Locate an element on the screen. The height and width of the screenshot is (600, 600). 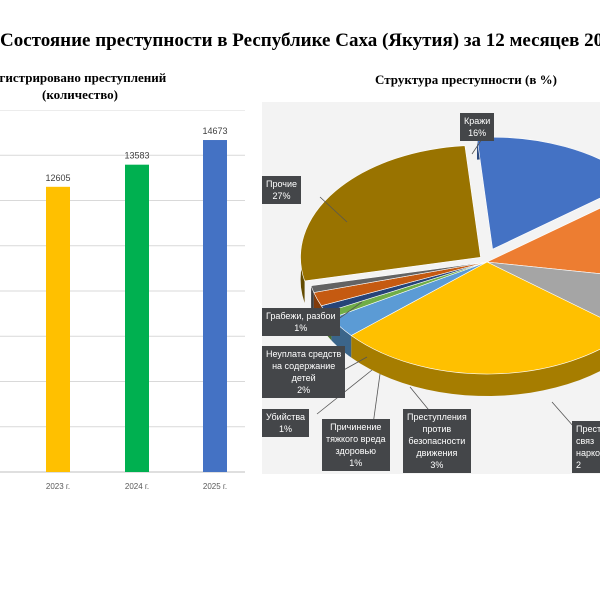
callout-grabezhi-pct: 1% is located at coordinates (301, 328).